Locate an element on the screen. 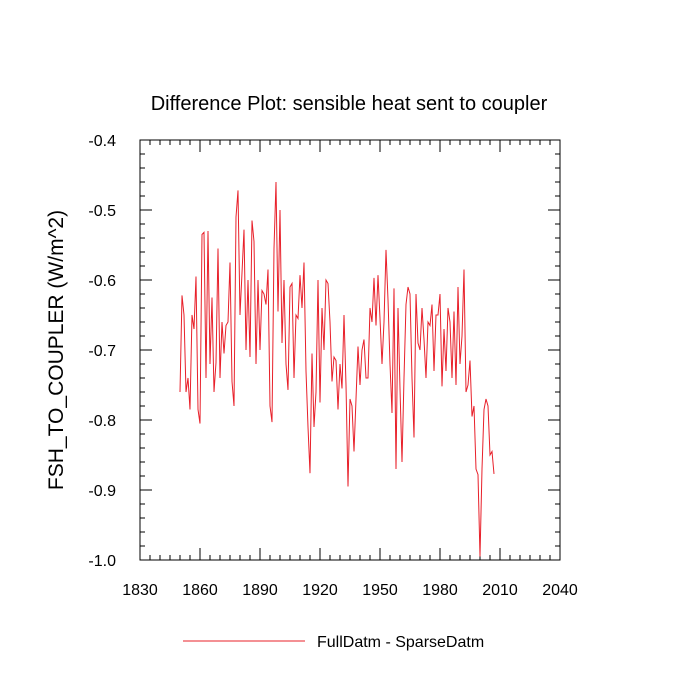  y-tick-label: -0.7 is located at coordinates (102, 351).